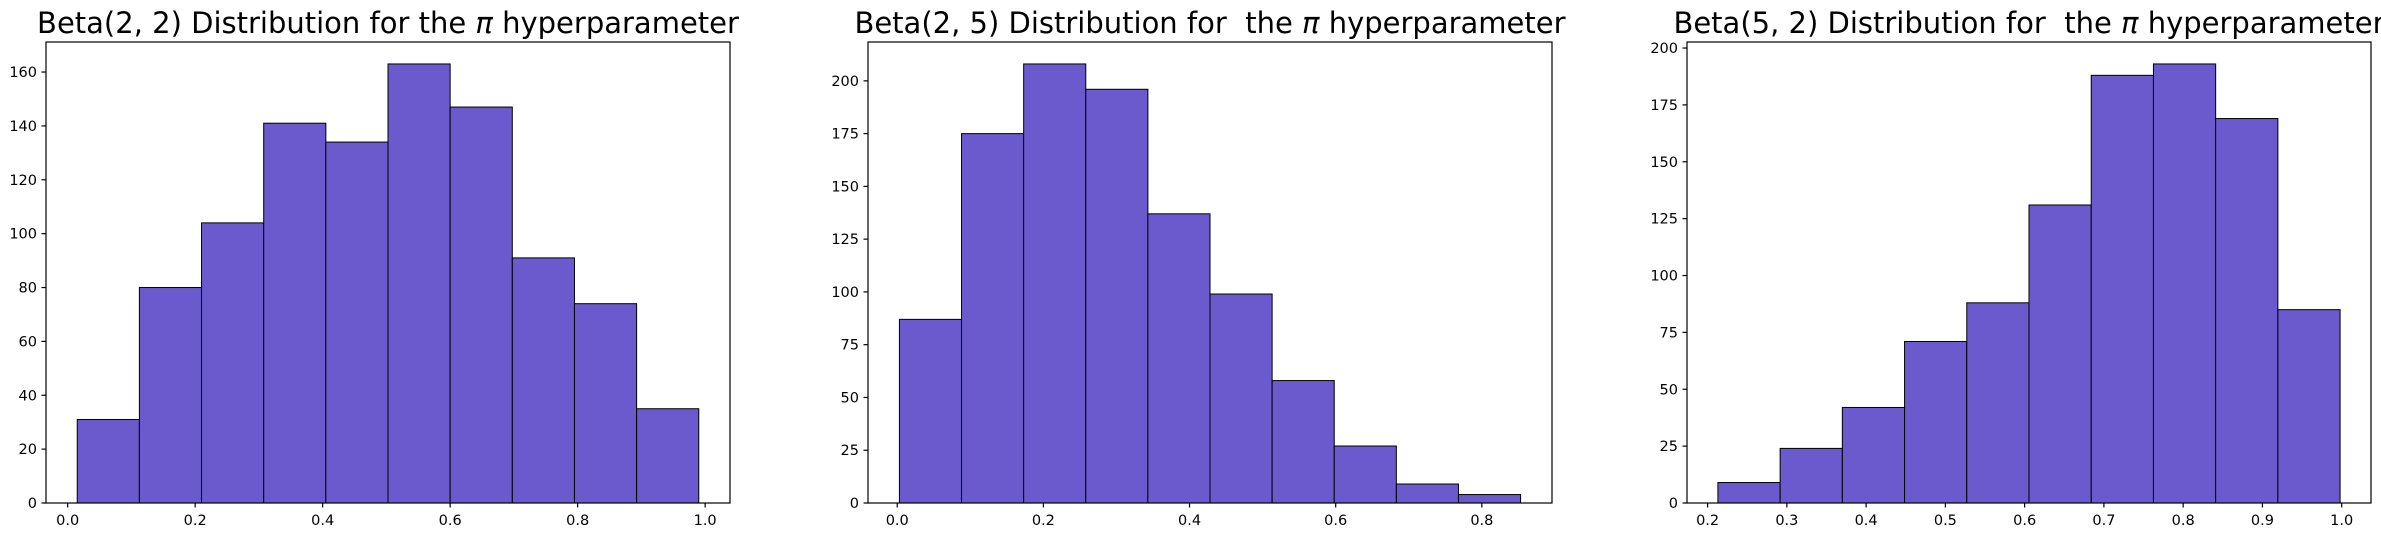  Describe the element at coordinates (1945, 521) in the screenshot. I see `x-tick-label: 0.5` at that location.